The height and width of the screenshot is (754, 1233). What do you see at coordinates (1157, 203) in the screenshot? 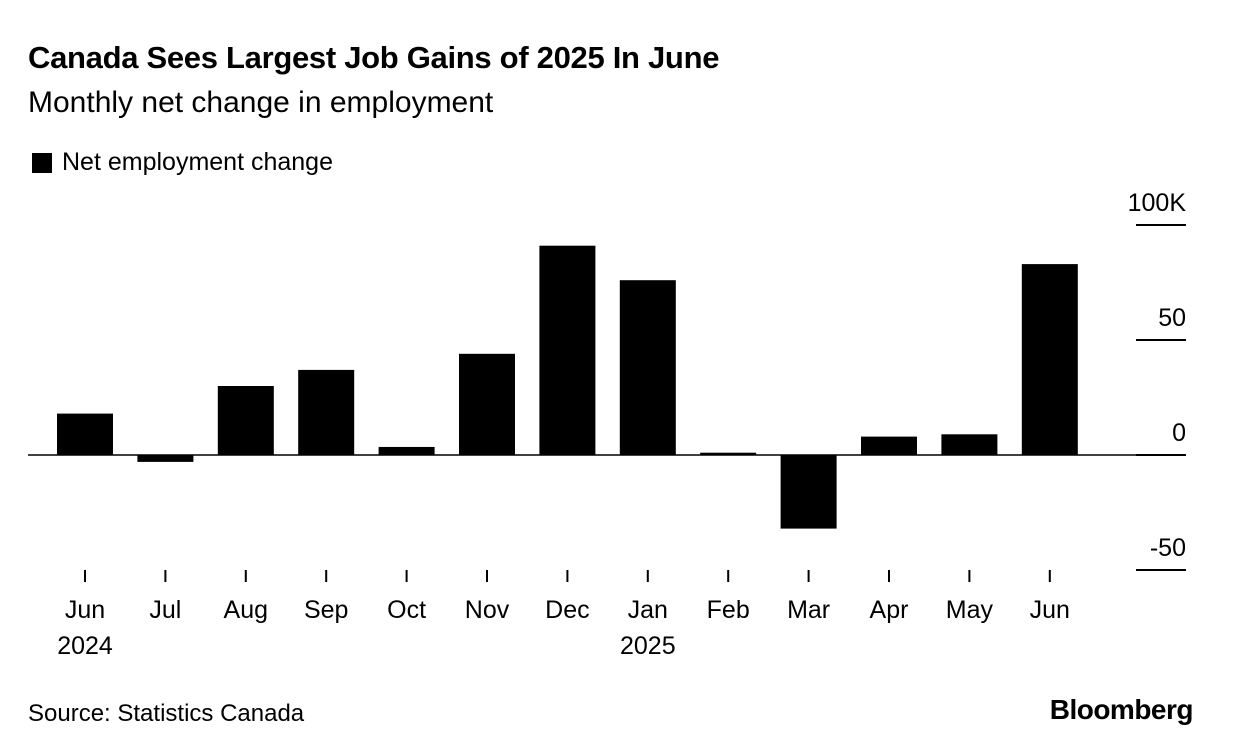
I see `y-tick-label-0: 100K` at bounding box center [1157, 203].